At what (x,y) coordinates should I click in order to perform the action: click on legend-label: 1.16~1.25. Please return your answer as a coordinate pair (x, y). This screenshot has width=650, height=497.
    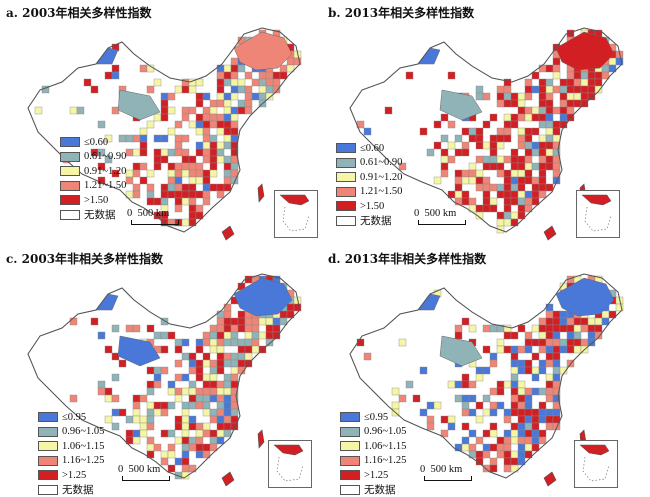
    Looking at the image, I should click on (83, 461).